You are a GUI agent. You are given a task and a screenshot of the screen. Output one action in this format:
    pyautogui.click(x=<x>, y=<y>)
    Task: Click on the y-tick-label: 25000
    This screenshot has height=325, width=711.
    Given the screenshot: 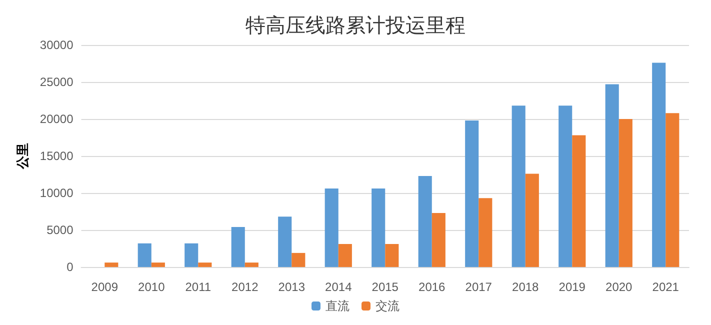 What is the action you would take?
    pyautogui.click(x=57, y=82)
    